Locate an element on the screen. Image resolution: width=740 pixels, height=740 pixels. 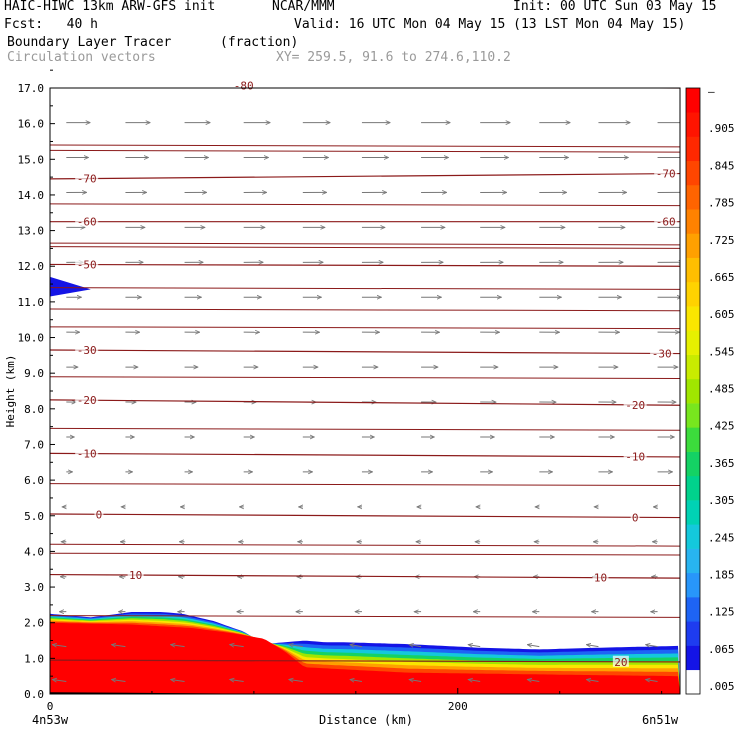
right-endpoint-label: 6n51w is located at coordinates (660, 720).